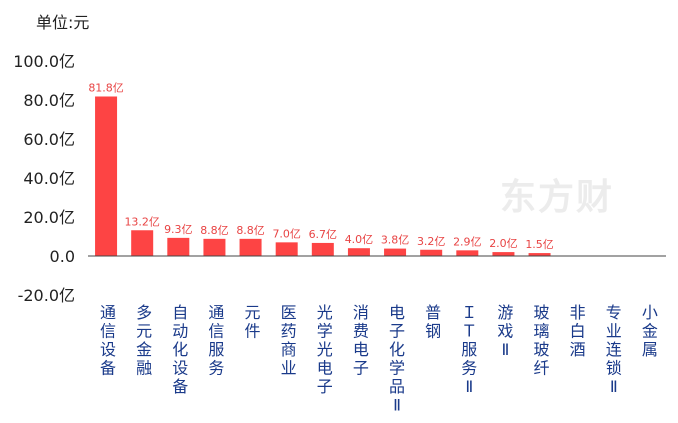 The height and width of the screenshot is (423, 678). What do you see at coordinates (469, 349) in the screenshot?
I see `x-tick-label: ＩＴ服务 Ⅱ` at bounding box center [469, 349].